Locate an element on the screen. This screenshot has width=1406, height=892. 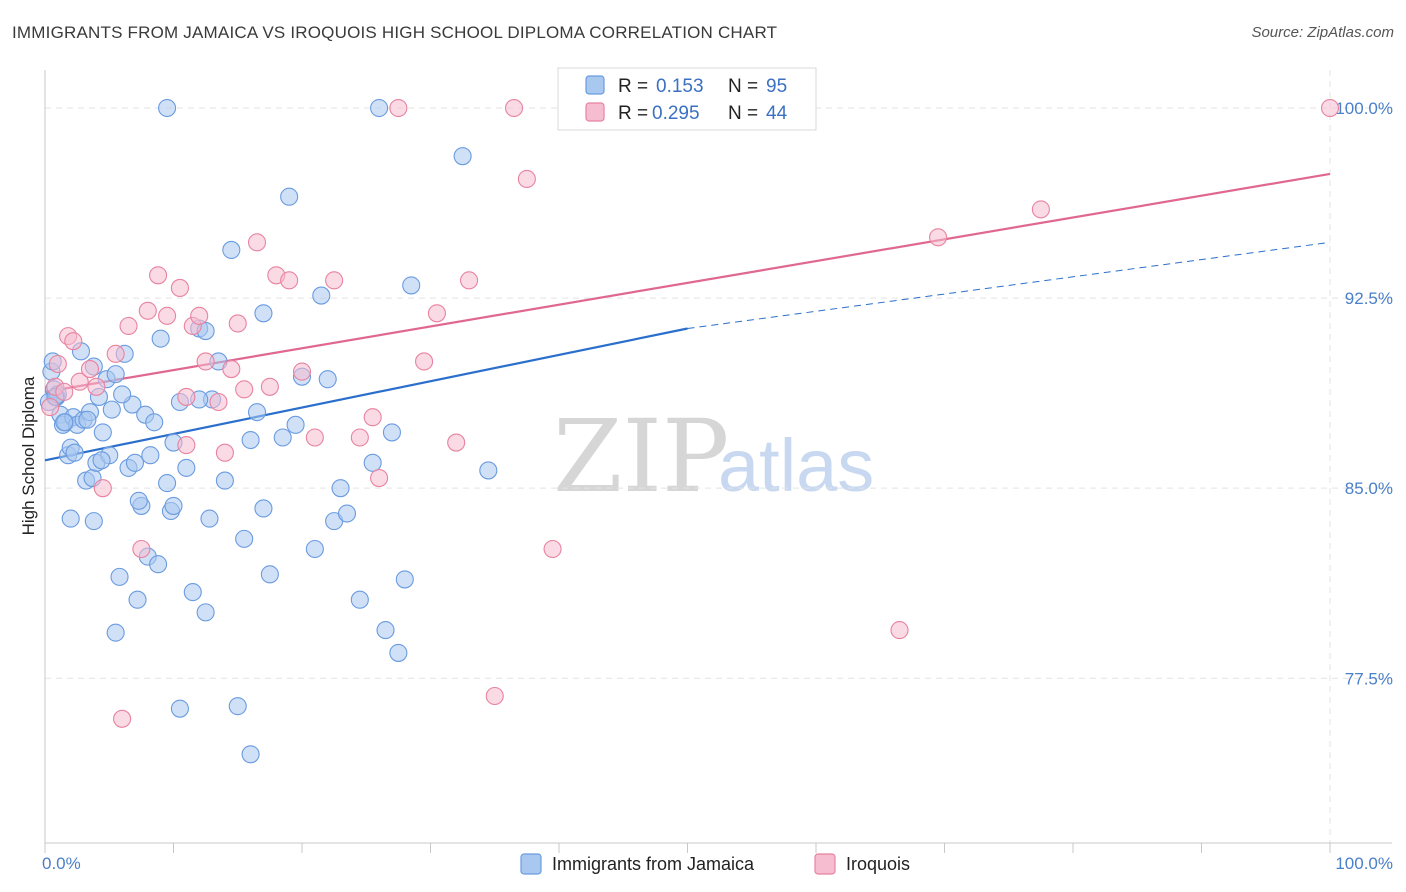
y-axis-label: High School Diploma is located at coordinates (28, 455).